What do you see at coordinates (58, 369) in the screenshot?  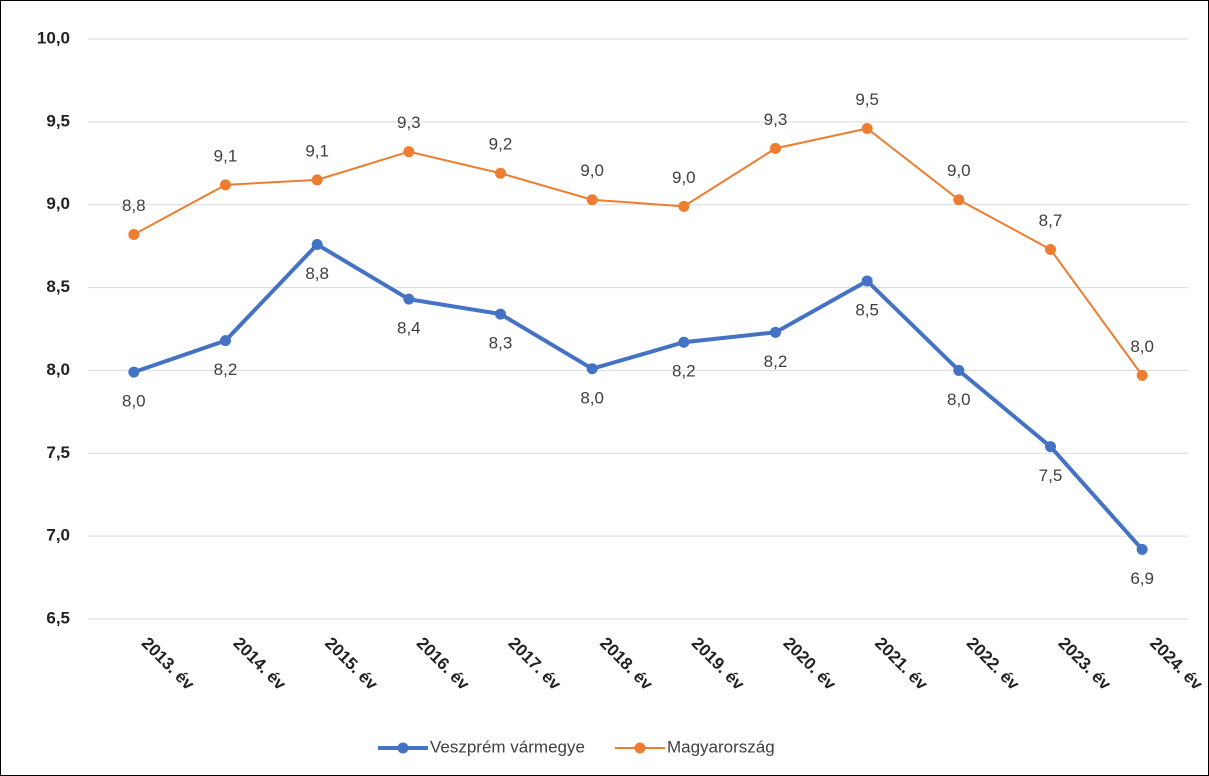 I see `y-tick-label: 8,0` at bounding box center [58, 369].